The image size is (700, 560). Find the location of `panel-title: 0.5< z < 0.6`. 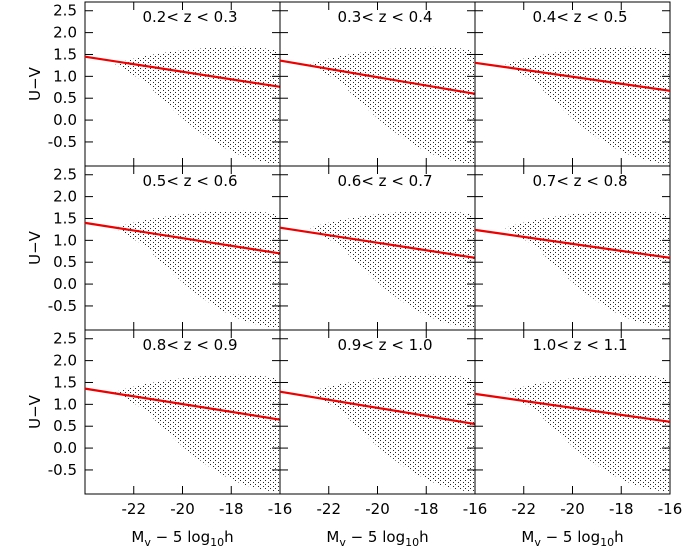

panel-title: 0.5< z < 0.6 is located at coordinates (189, 181).